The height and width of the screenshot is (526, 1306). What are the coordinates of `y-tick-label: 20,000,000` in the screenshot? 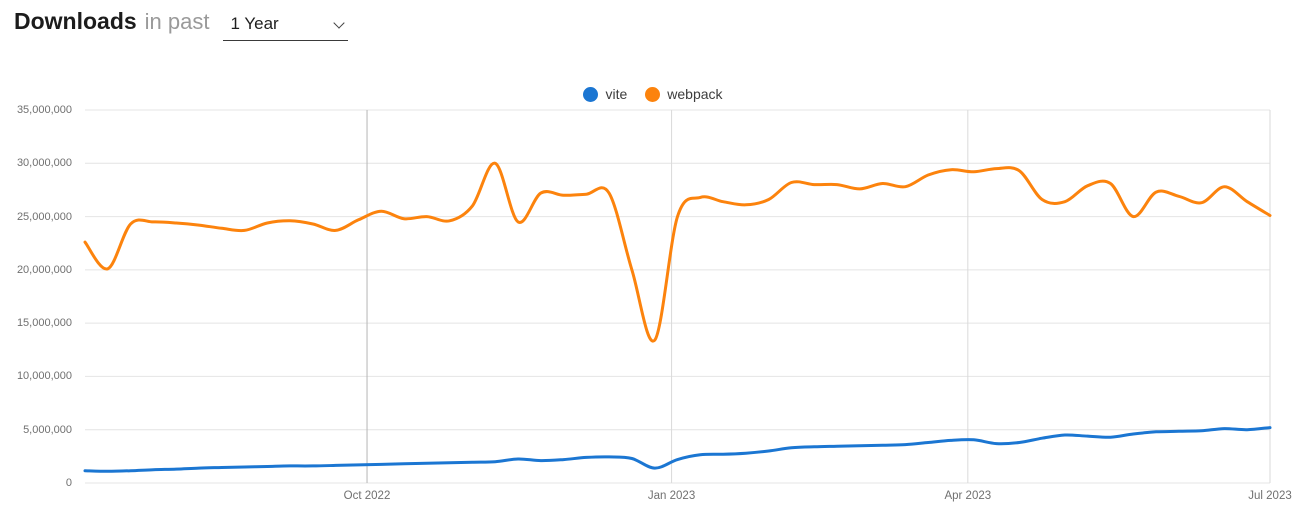 It's located at (44, 269).